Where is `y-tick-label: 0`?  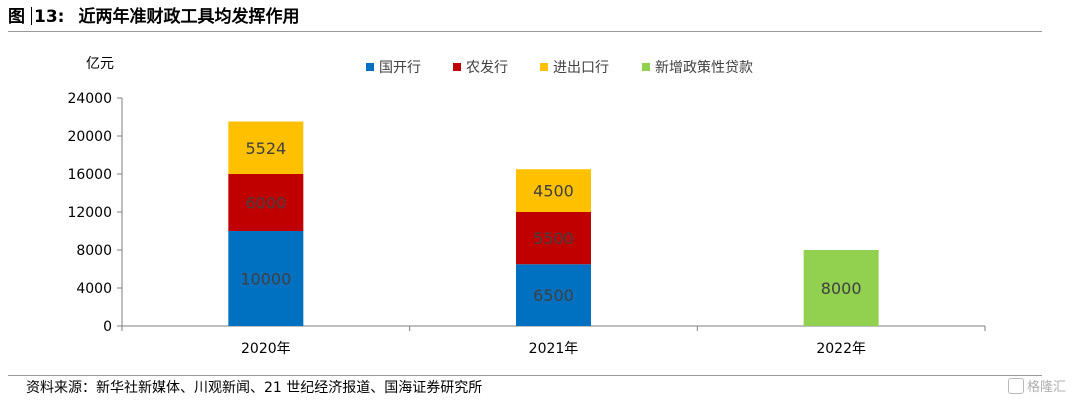
y-tick-label: 0 is located at coordinates (107, 327).